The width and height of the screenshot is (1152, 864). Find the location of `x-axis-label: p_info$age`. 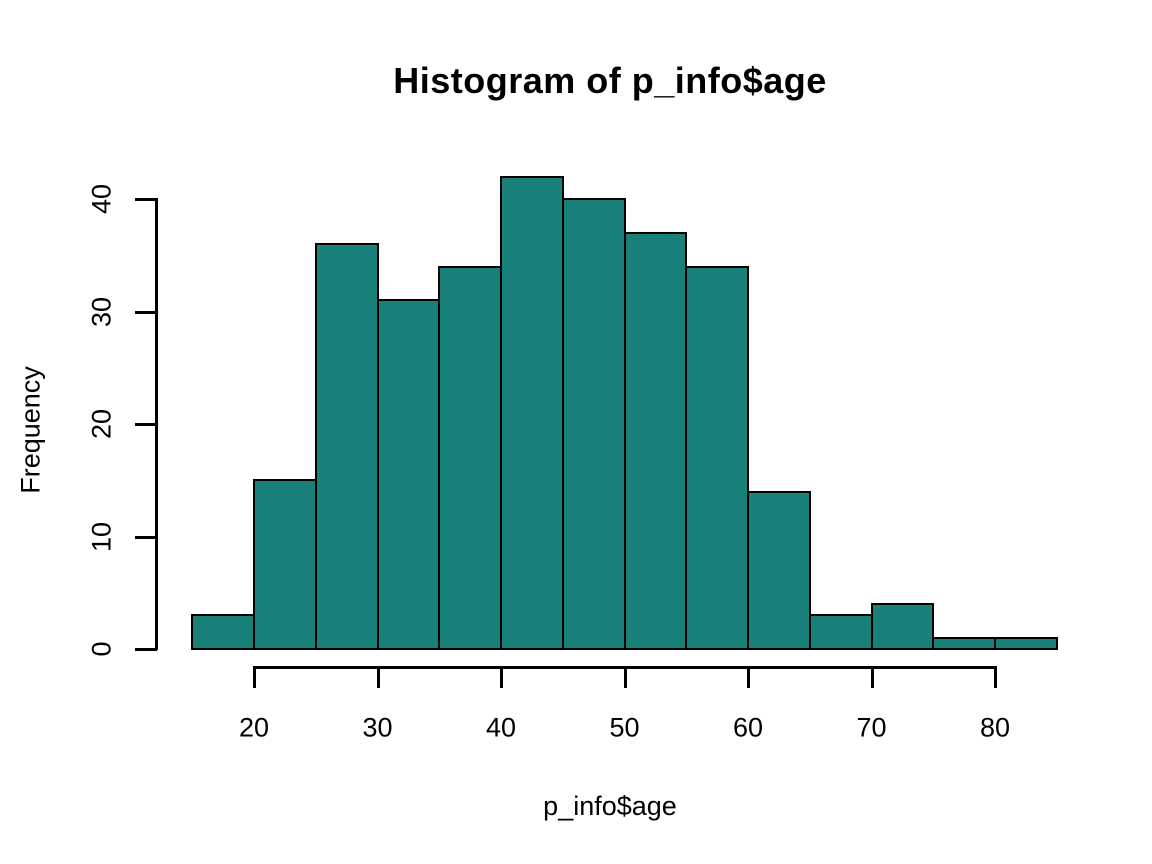

x-axis-label: p_info$age is located at coordinates (610, 806).